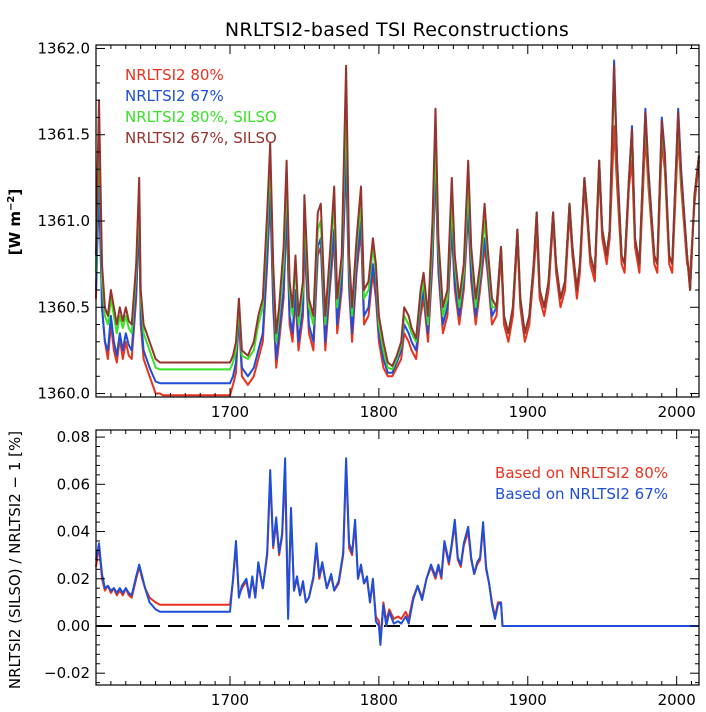 This screenshot has height=712, width=706. I want to click on tsi-x-tick-label: 1700, so click(230, 412).